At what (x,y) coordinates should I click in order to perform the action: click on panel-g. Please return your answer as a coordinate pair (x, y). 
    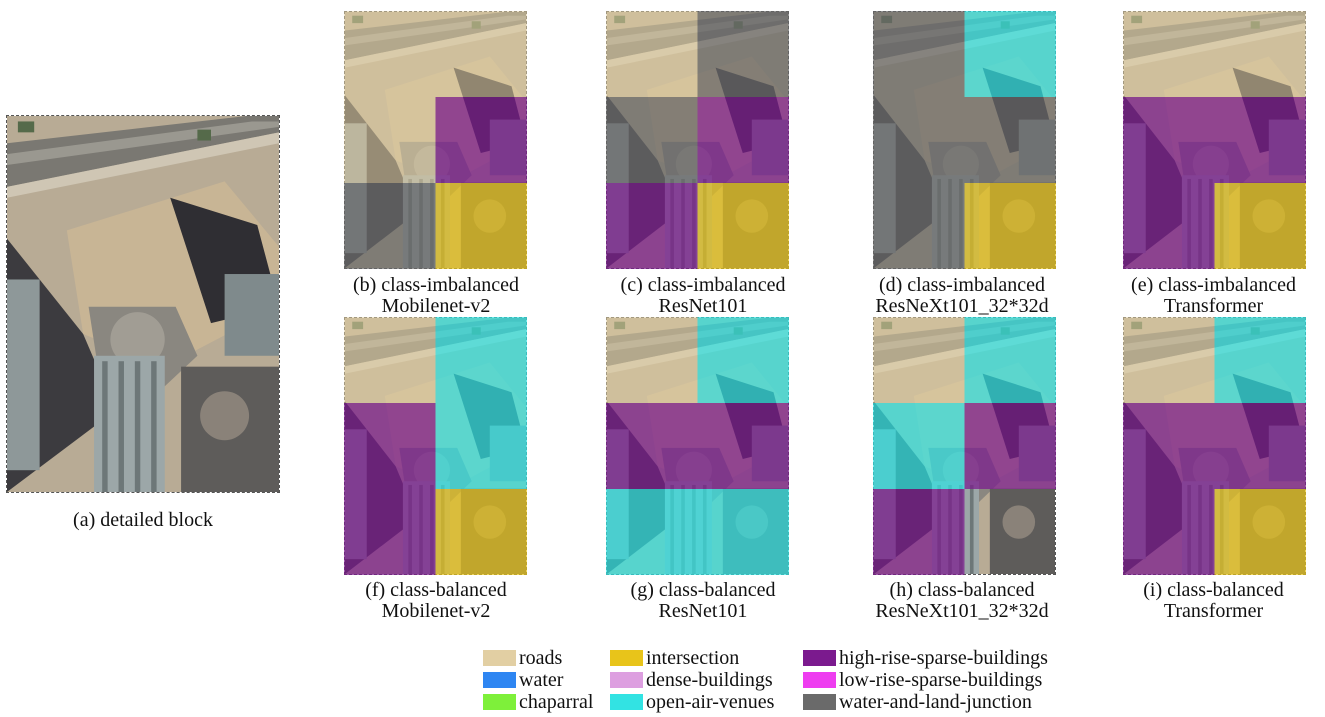
    Looking at the image, I should click on (697, 446).